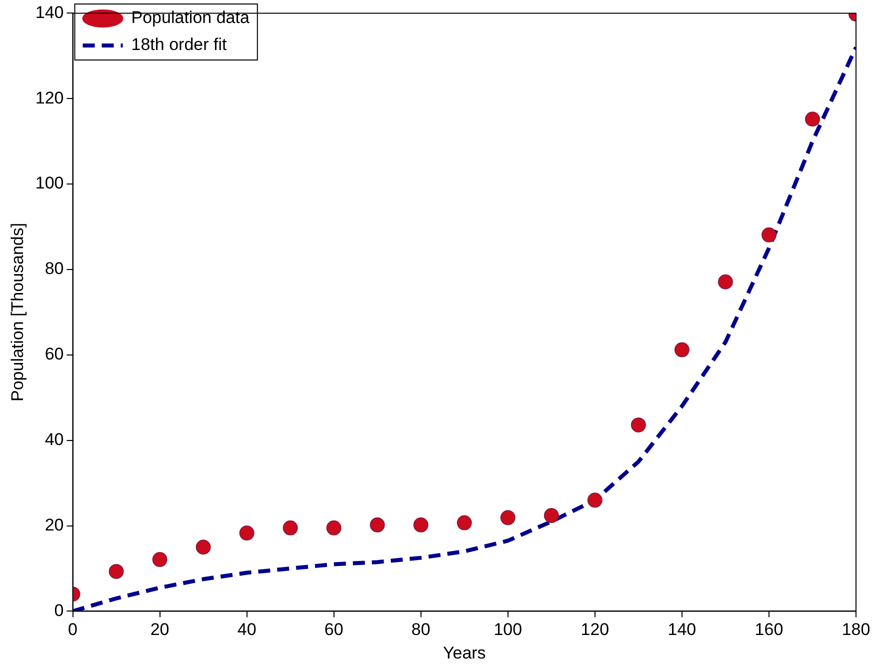  I want to click on x-tick-label: 20, so click(160, 630).